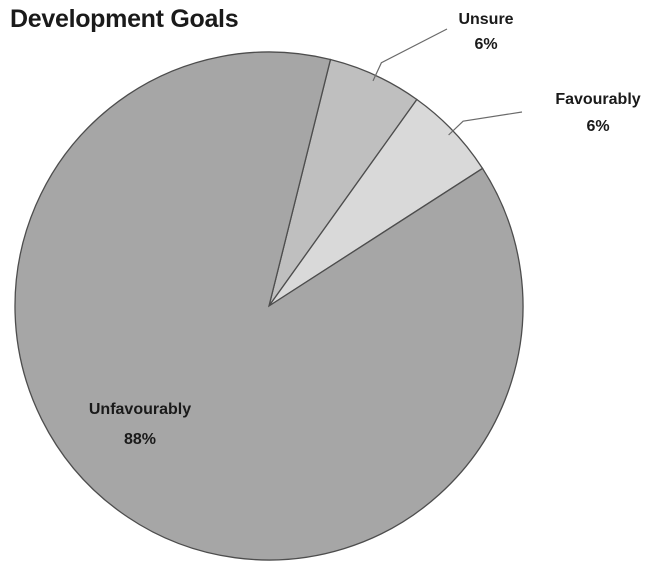  I want to click on leader-line-favourably, so click(485, 123).